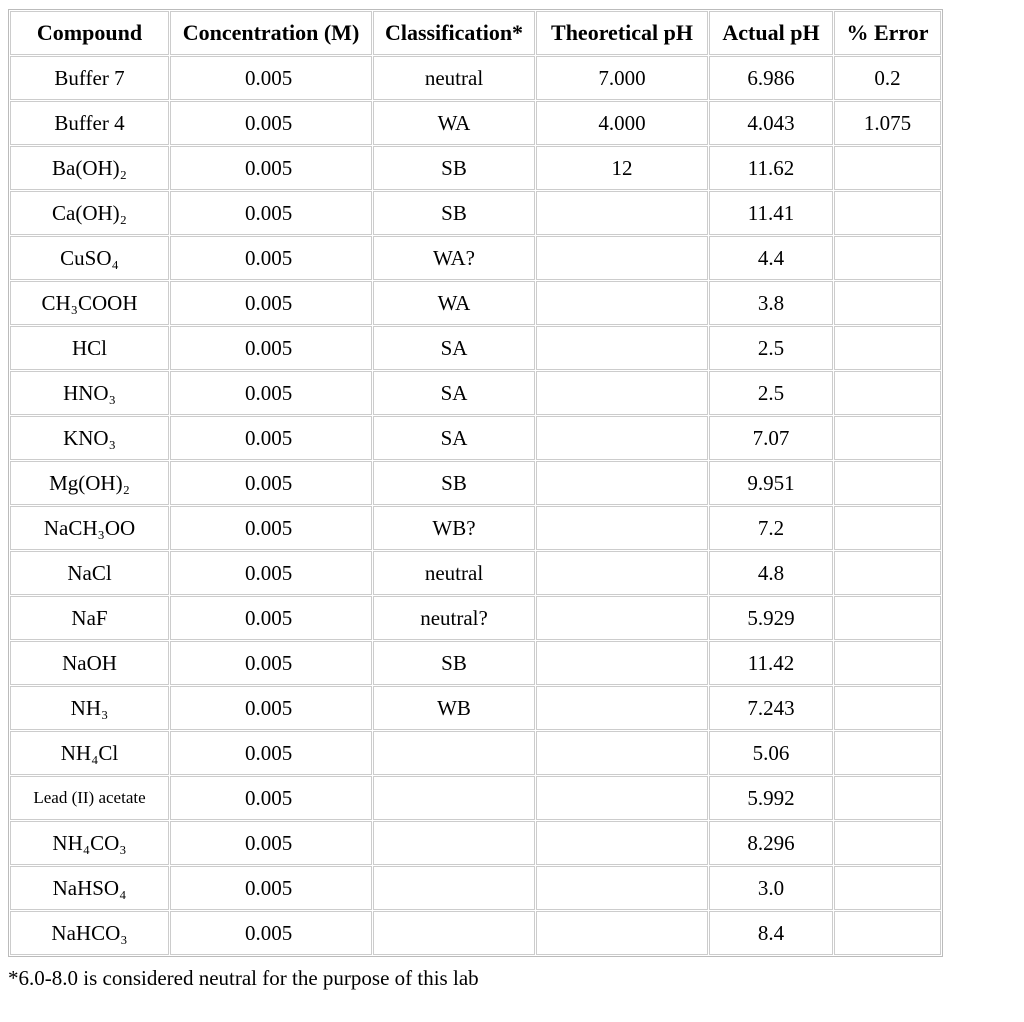 This screenshot has height=1022, width=1024. What do you see at coordinates (771, 348) in the screenshot?
I see `table-cell: 2.5` at bounding box center [771, 348].